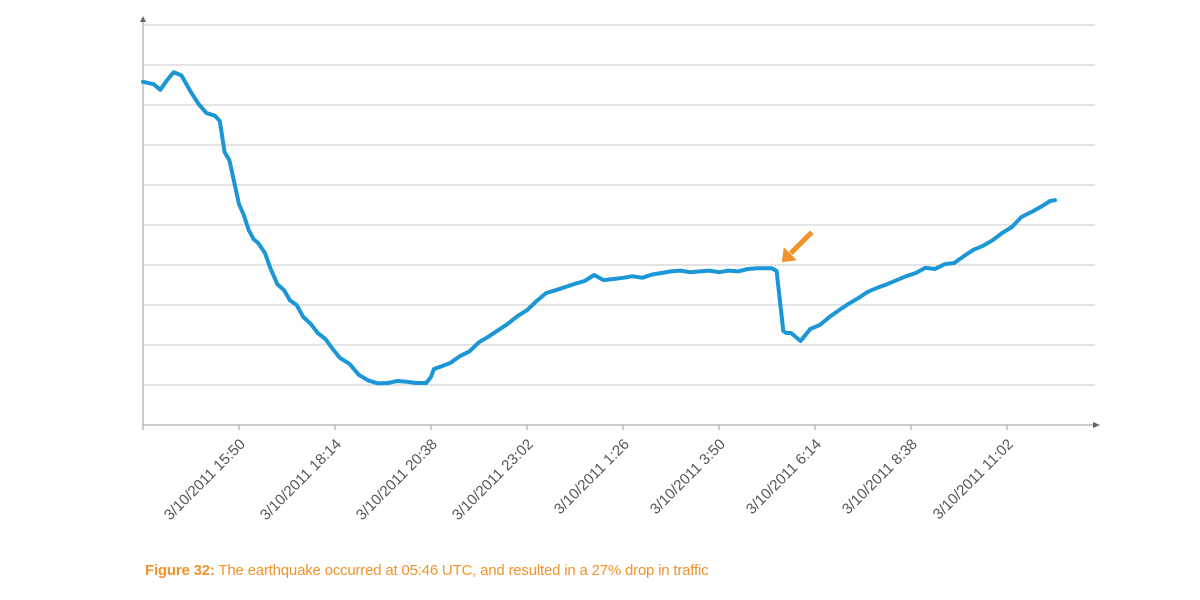  I want to click on x-tick-label: 3/10/2011 3:50, so click(688, 477).